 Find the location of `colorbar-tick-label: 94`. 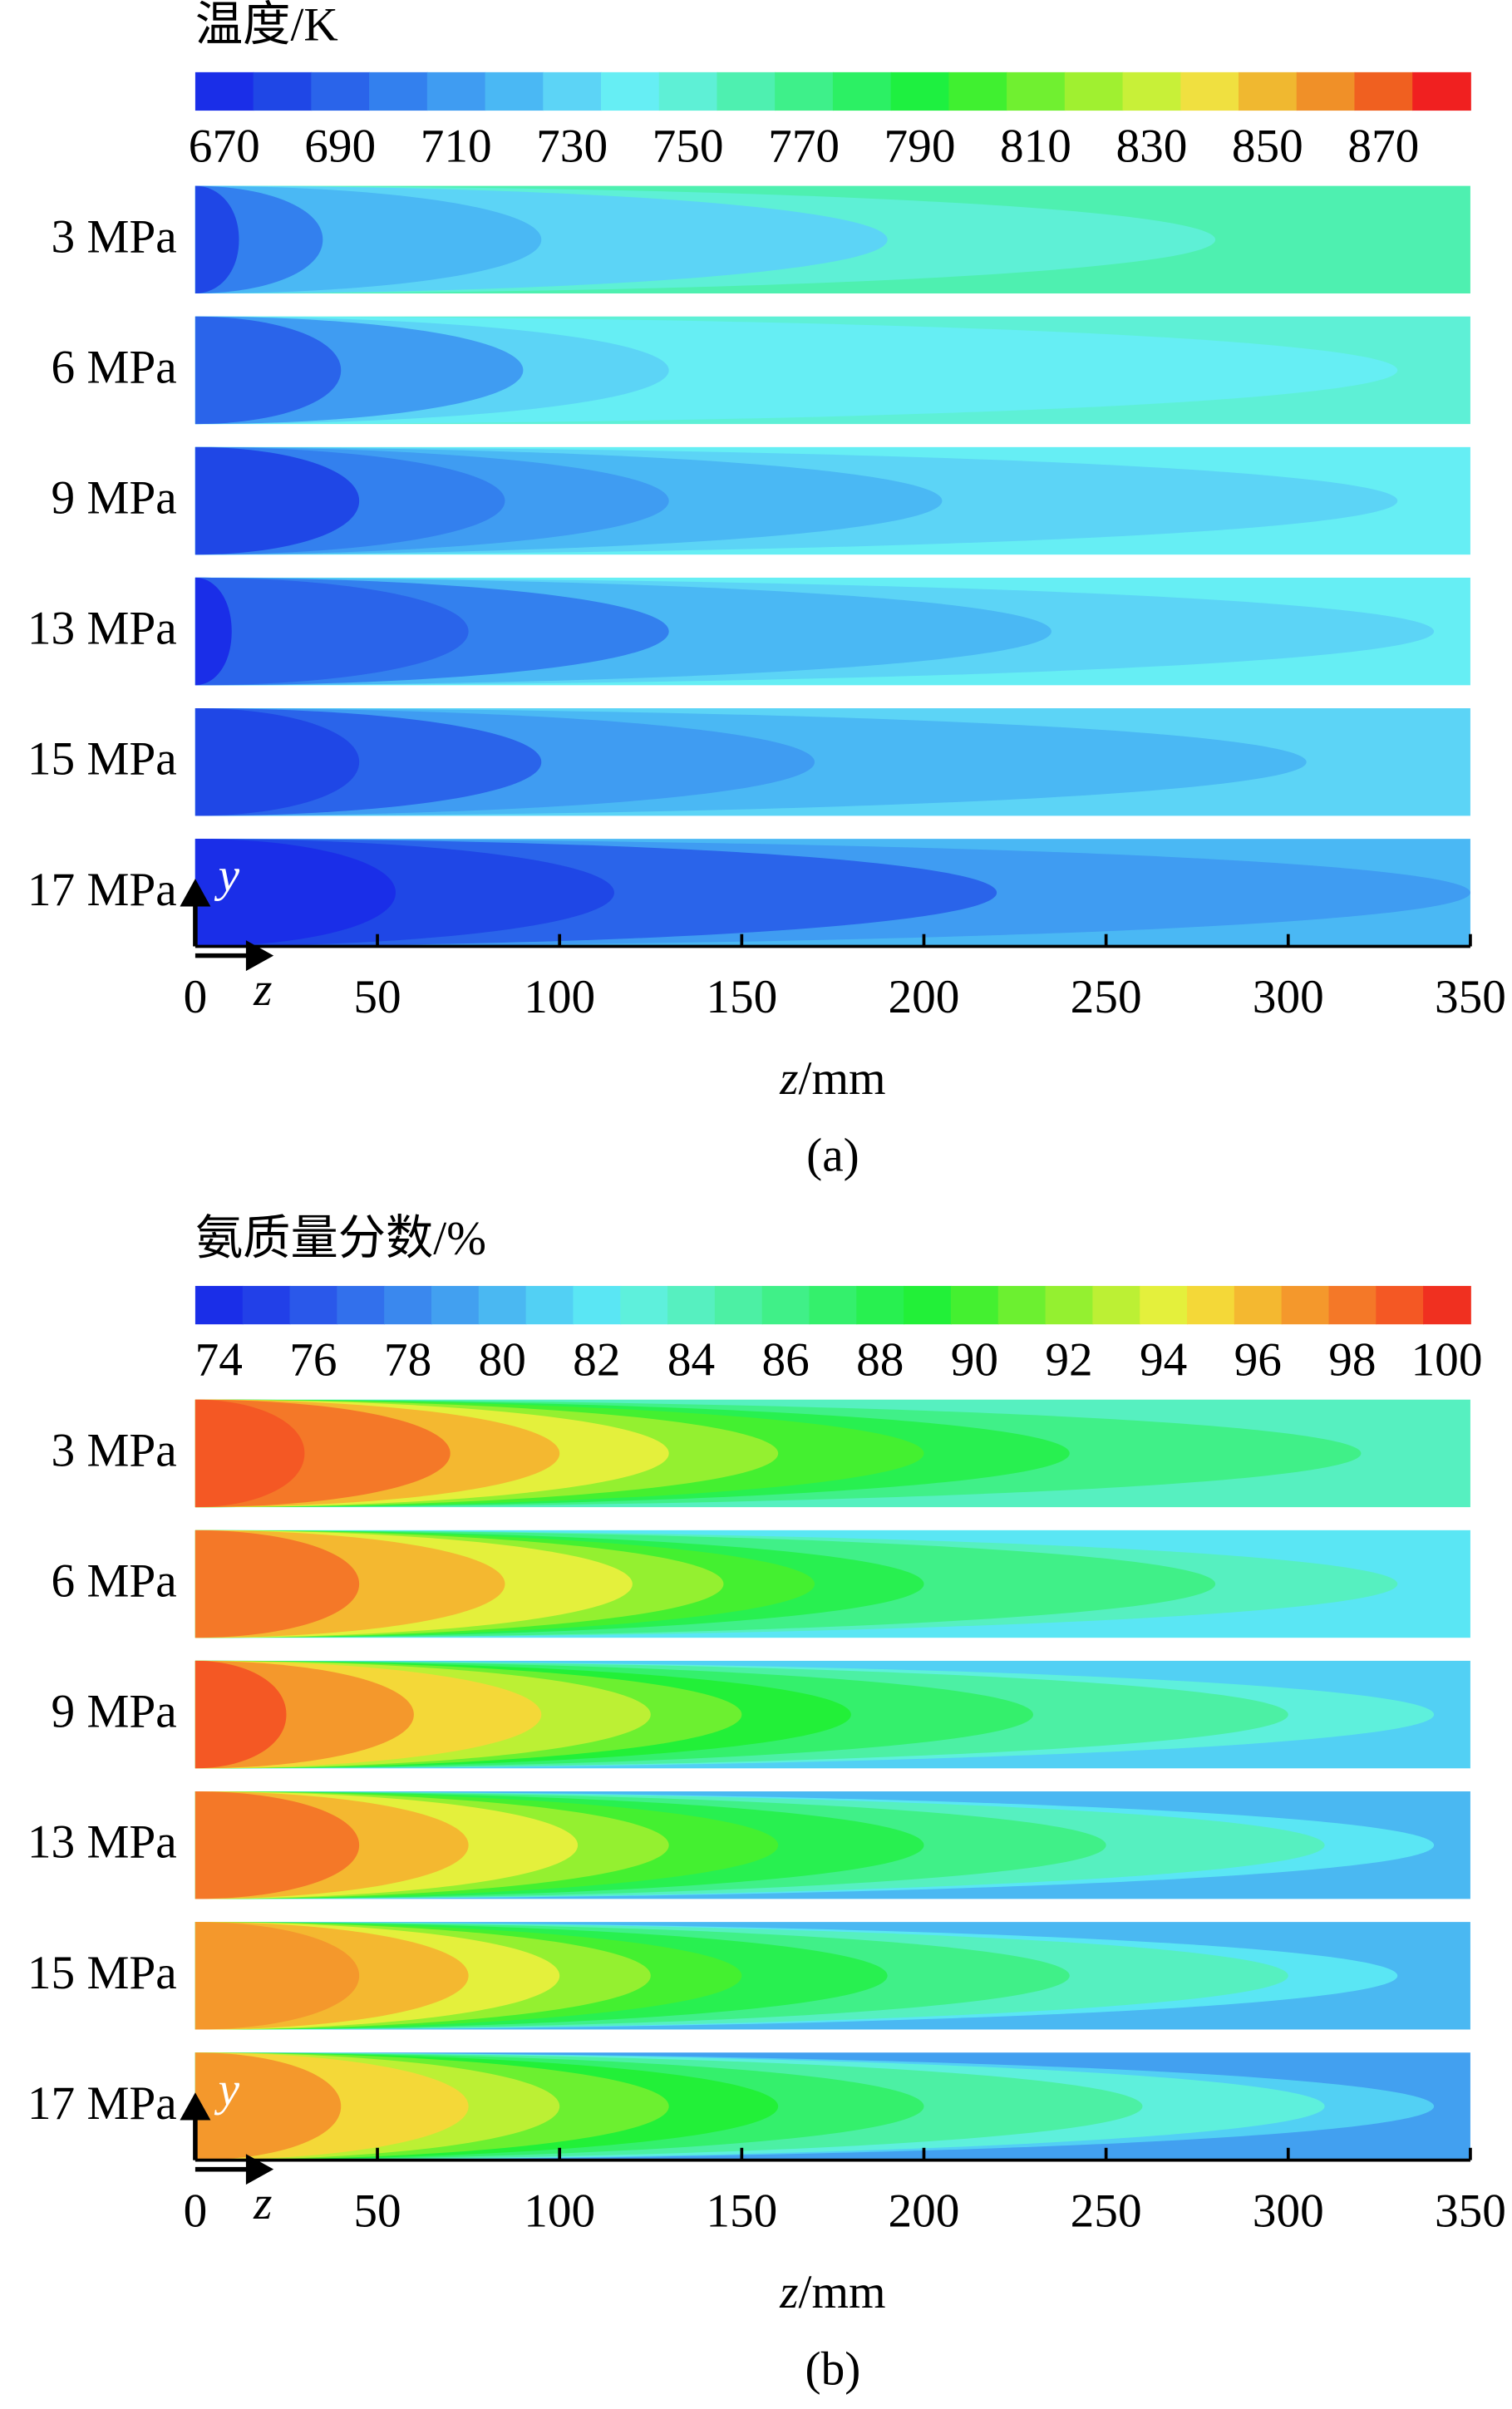

colorbar-tick-label: 94 is located at coordinates (1164, 1359).